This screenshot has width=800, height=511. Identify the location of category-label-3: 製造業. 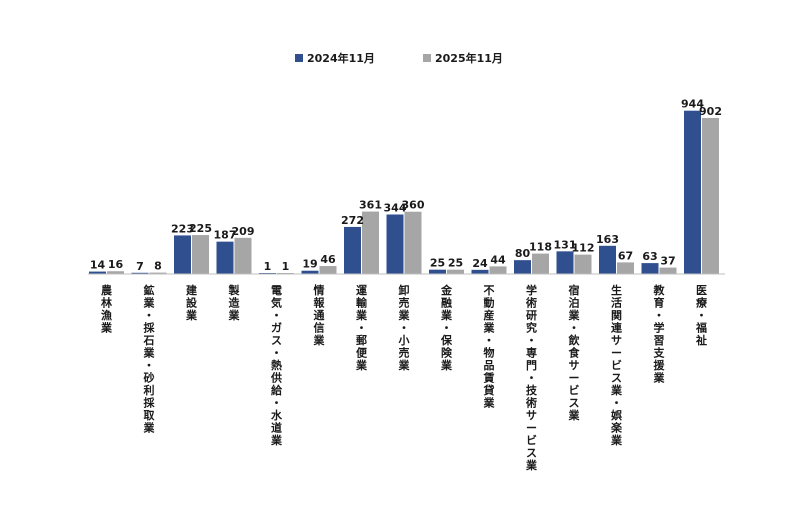
(234, 302).